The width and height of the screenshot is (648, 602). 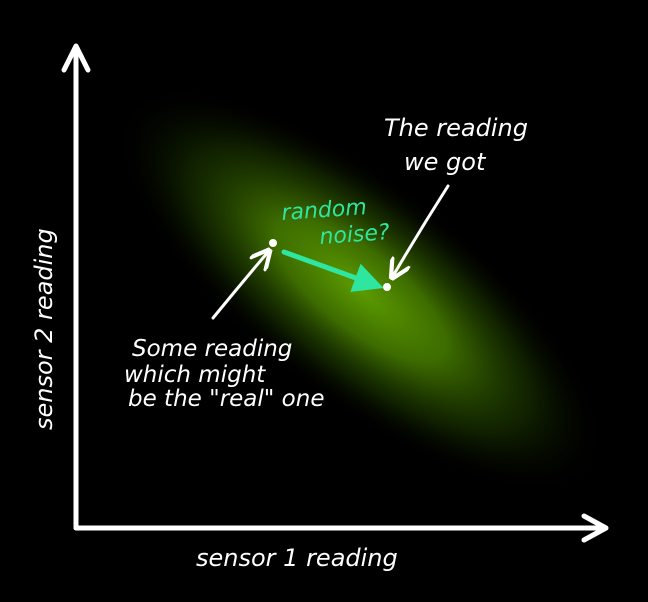 What do you see at coordinates (239, 286) in the screenshot?
I see `real-pointer-arrow` at bounding box center [239, 286].